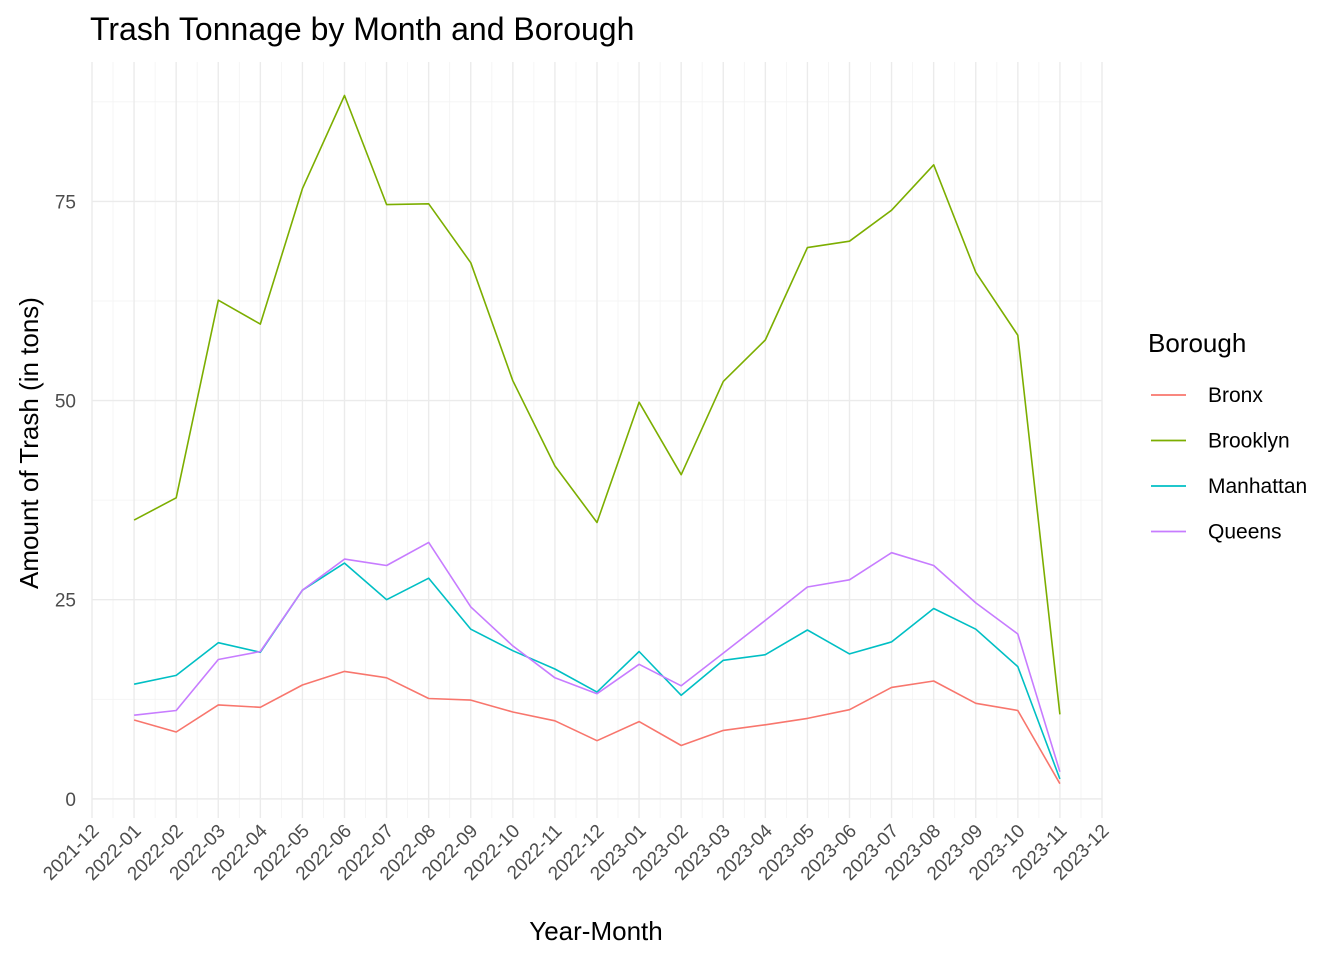  Describe the element at coordinates (65, 402) in the screenshot. I see `y-tick-label: 50` at that location.